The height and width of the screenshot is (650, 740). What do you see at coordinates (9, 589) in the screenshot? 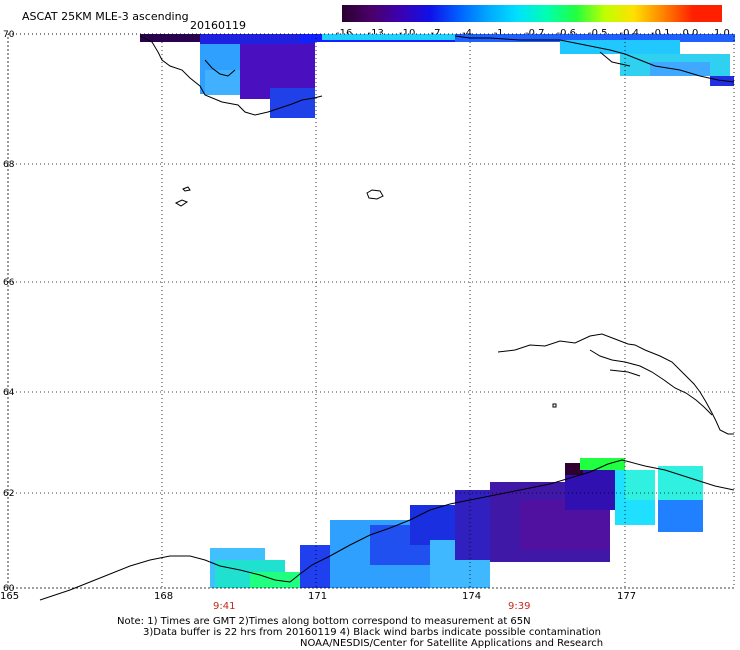
I see `latitude-label: 60` at bounding box center [9, 589].